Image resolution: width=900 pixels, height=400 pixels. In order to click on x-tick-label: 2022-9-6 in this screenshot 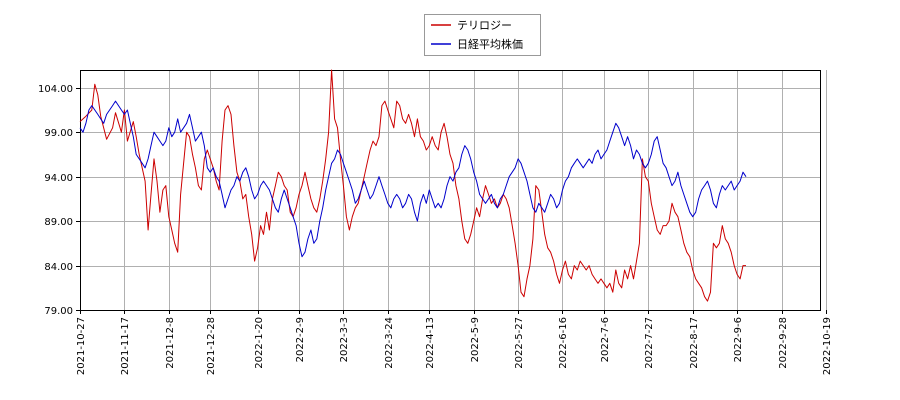, I will do `click(738, 339)`.